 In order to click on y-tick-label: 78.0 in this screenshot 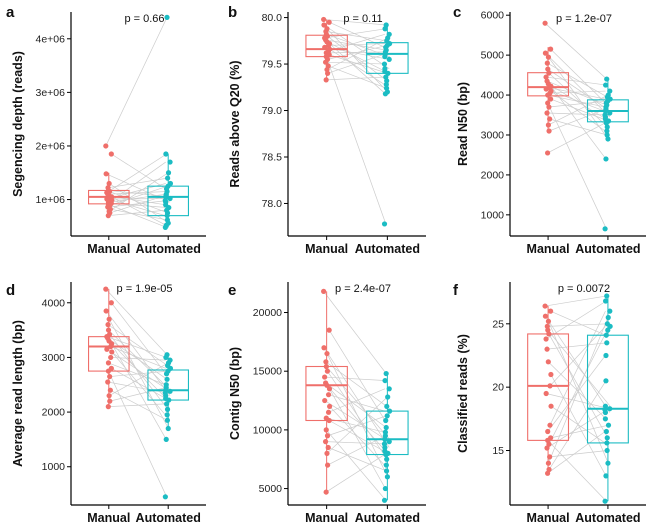, I will do `click(272, 204)`.